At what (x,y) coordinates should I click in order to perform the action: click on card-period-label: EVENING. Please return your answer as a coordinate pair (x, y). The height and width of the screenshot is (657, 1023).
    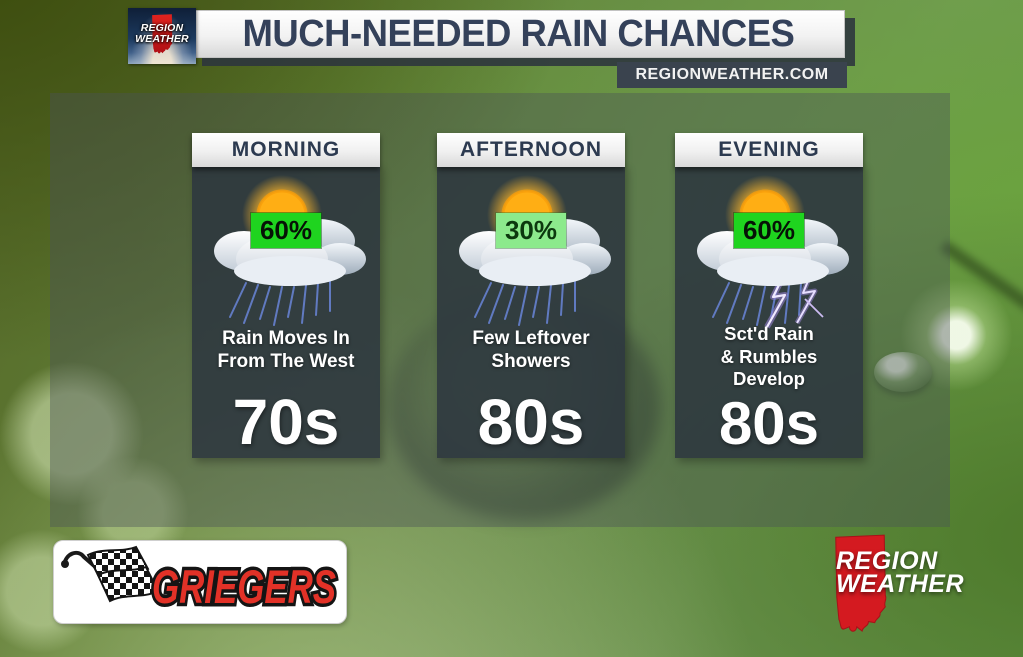
    Looking at the image, I should click on (769, 149).